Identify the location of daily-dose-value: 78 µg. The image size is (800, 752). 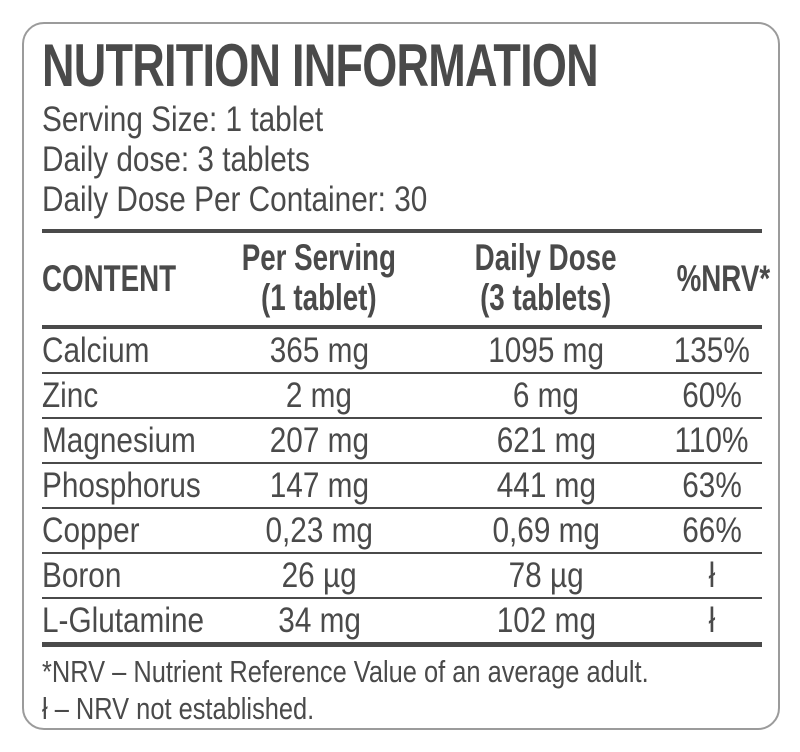
(546, 576).